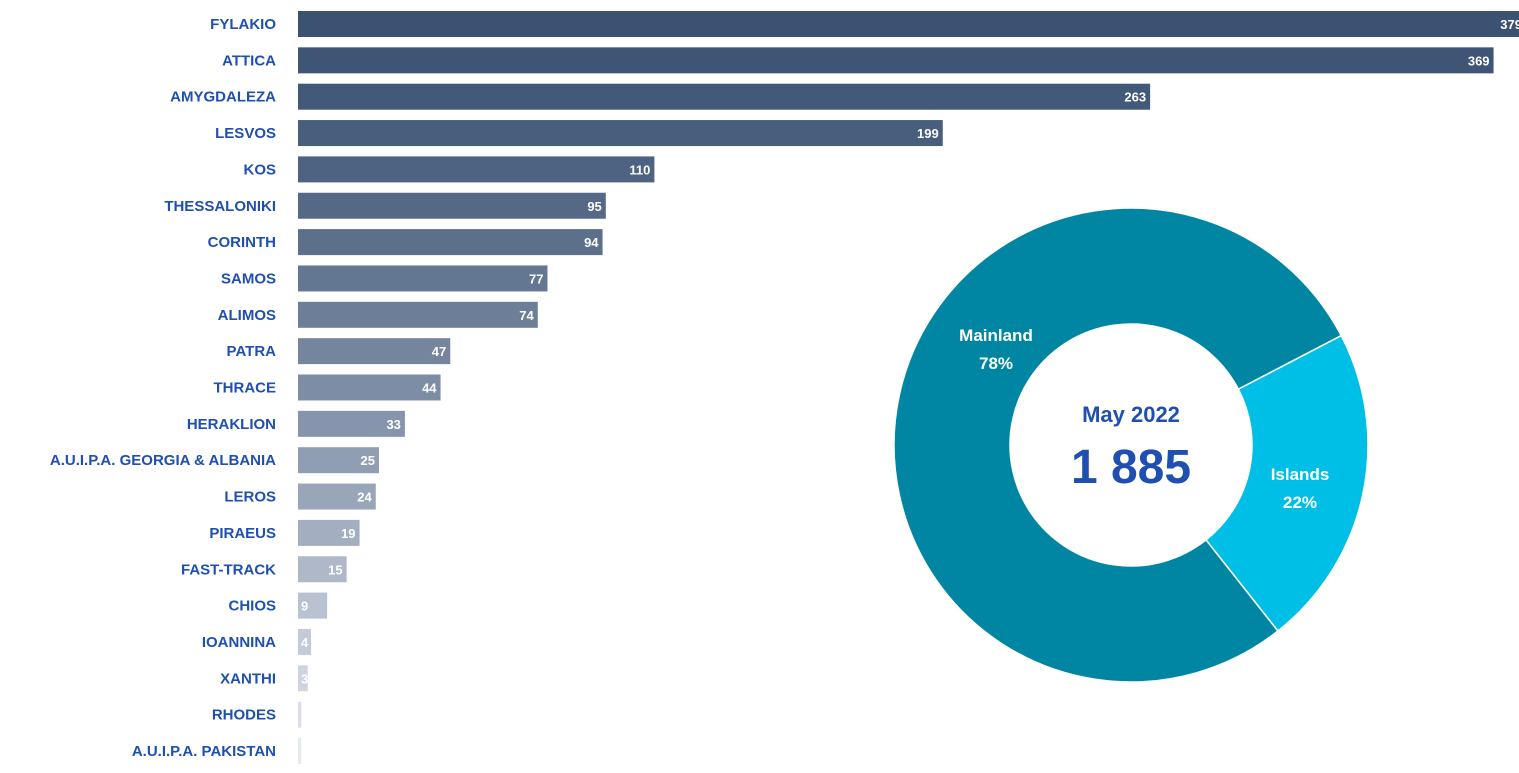 The image size is (1519, 773). I want to click on bar-category-label: THESSALONIKI, so click(220, 206).